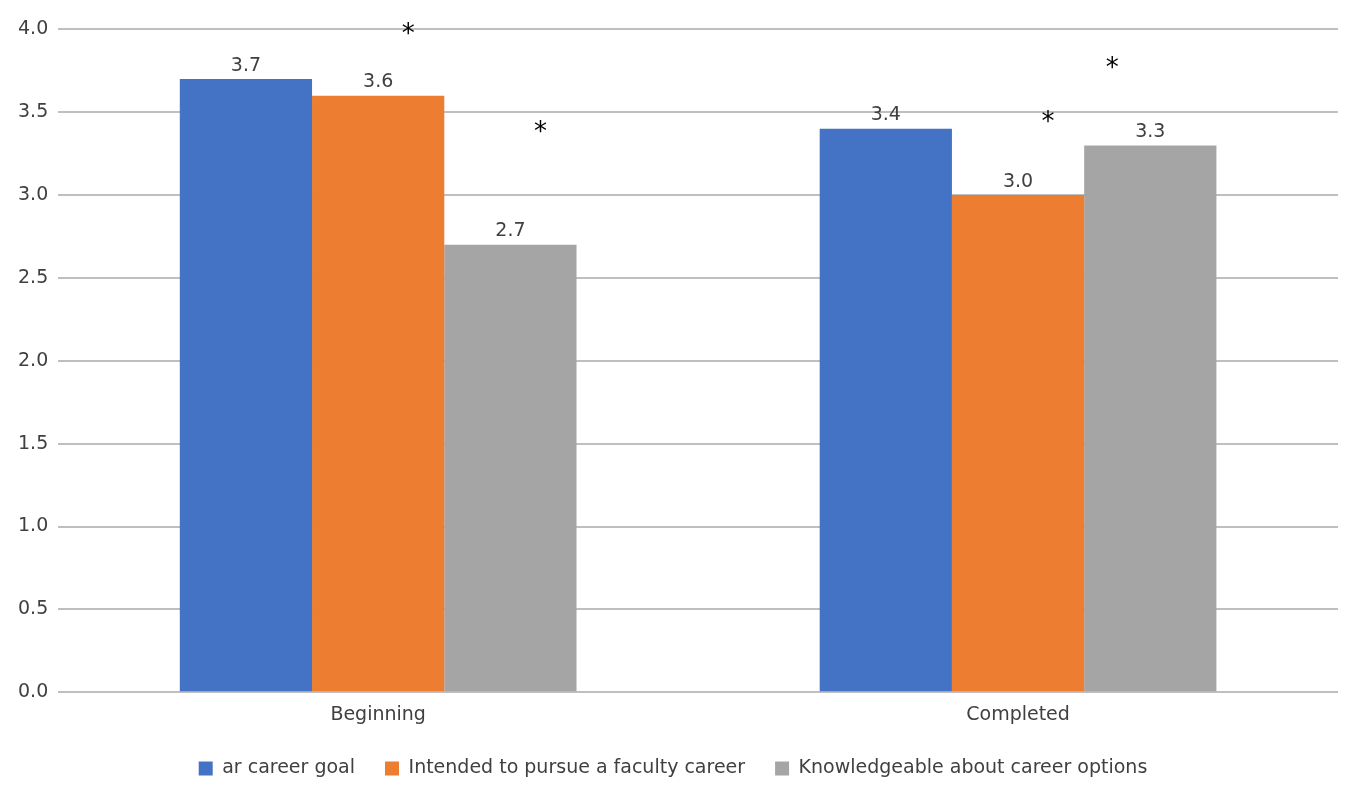  I want to click on x-tick-label: Beginning, so click(378, 712).